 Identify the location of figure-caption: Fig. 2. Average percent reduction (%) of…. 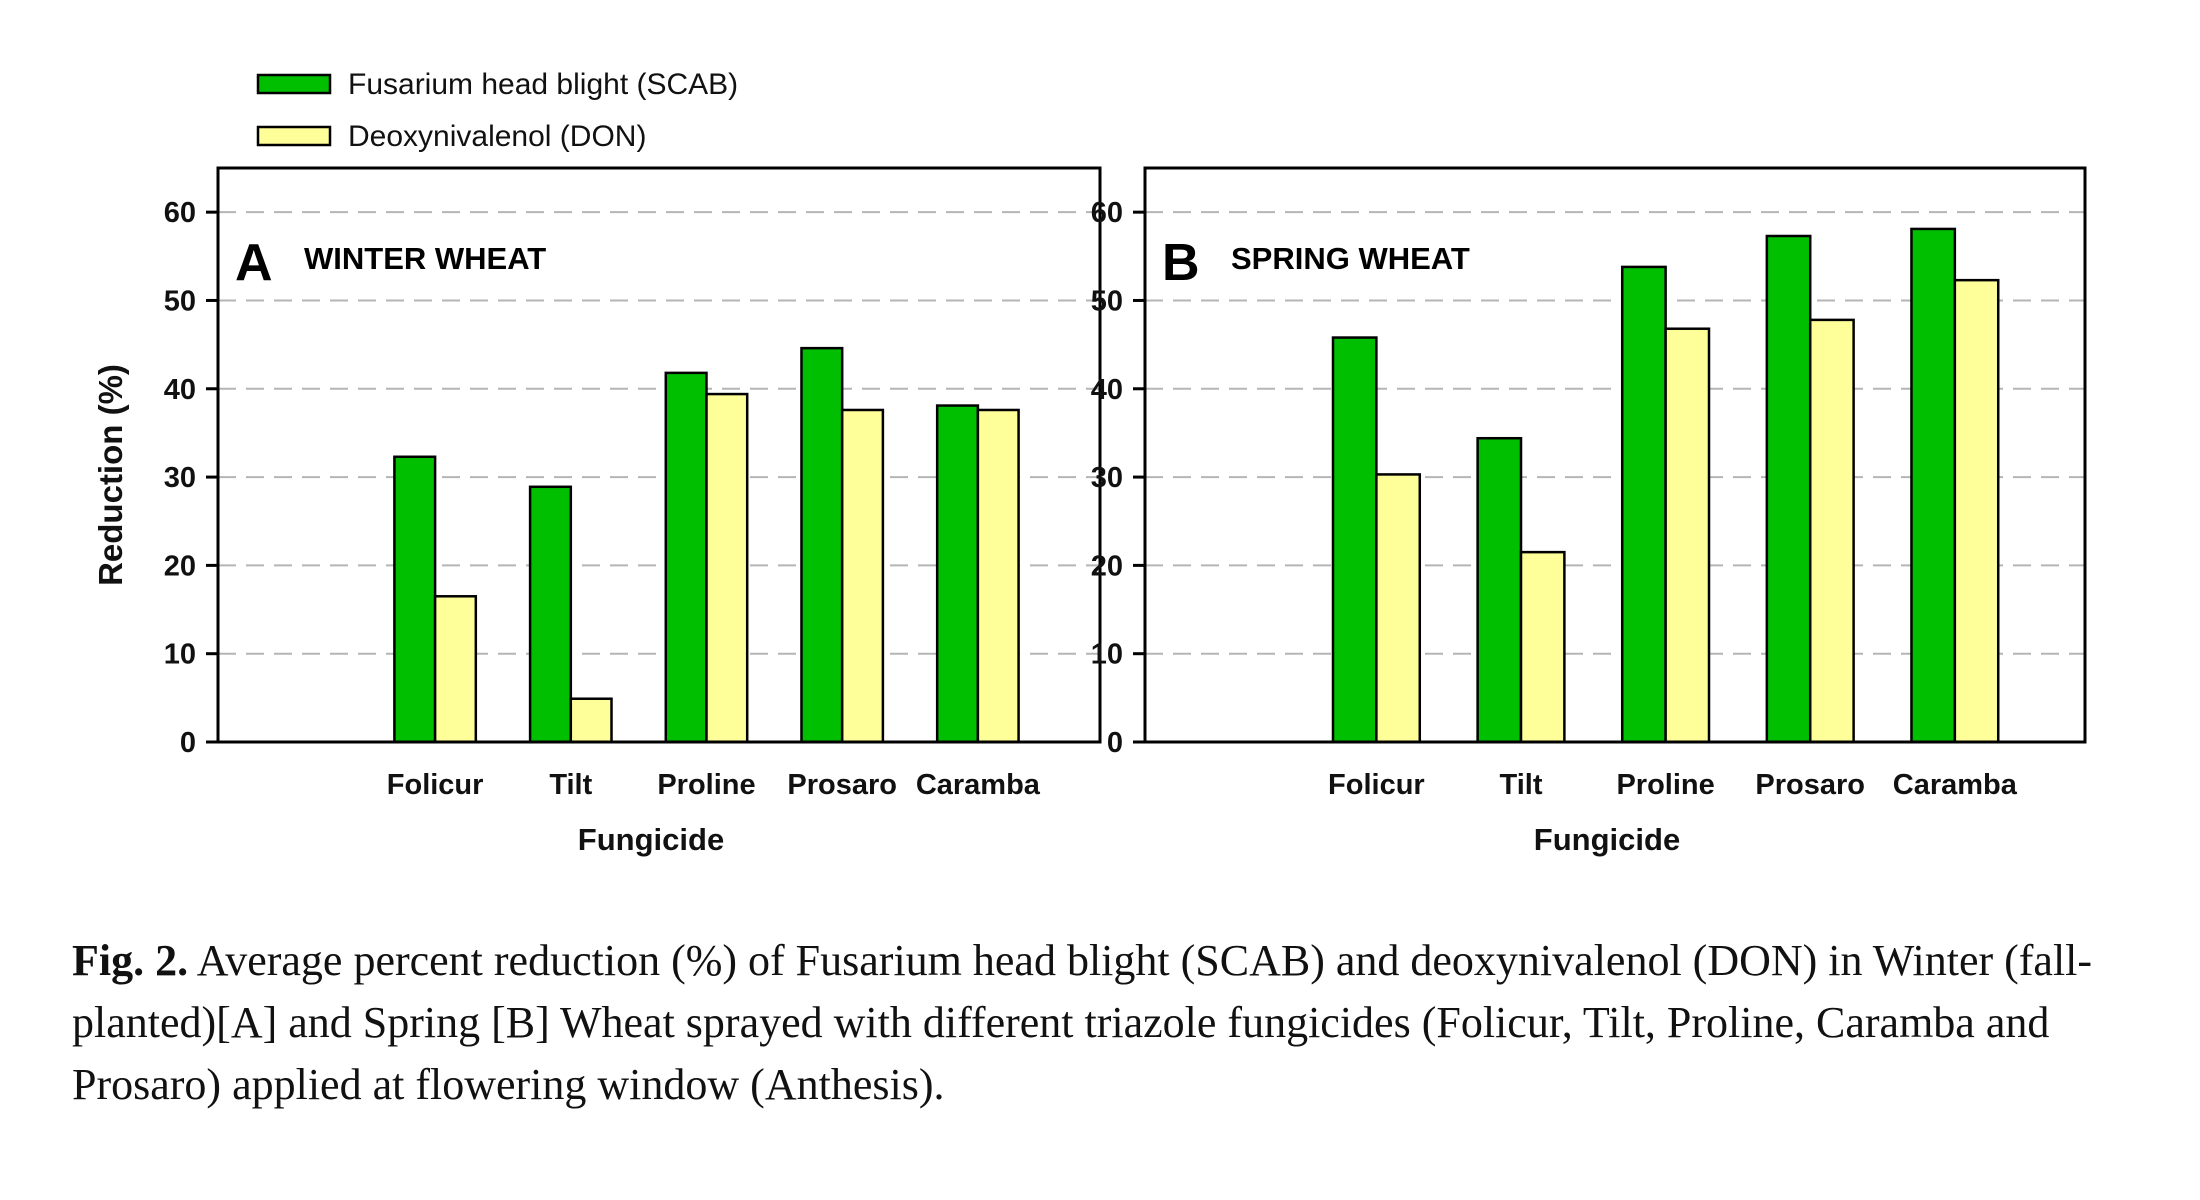
(1117, 1023).